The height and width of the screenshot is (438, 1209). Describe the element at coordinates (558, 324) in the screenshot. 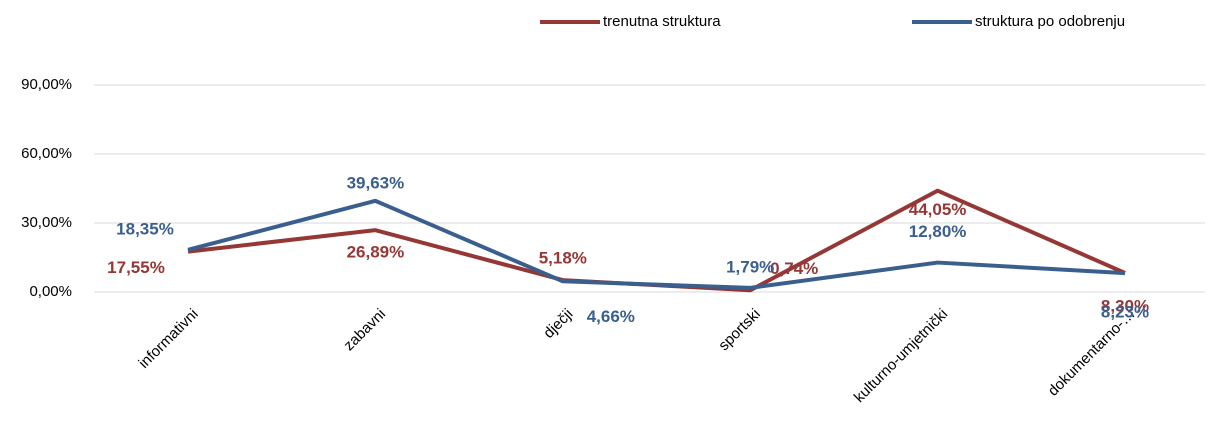

I see `x-tick-label: dječji` at that location.